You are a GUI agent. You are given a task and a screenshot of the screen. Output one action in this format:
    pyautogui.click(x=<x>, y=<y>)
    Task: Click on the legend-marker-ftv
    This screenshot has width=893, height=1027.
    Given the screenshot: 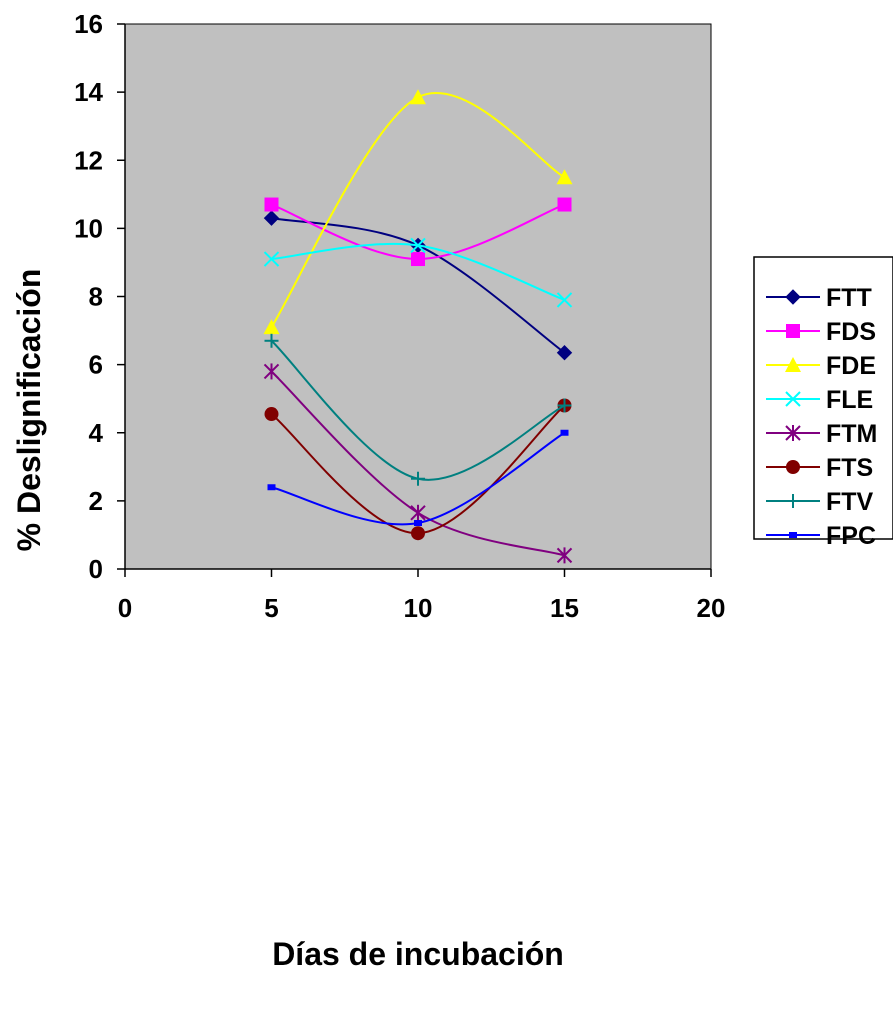 What is the action you would take?
    pyautogui.click(x=793, y=501)
    